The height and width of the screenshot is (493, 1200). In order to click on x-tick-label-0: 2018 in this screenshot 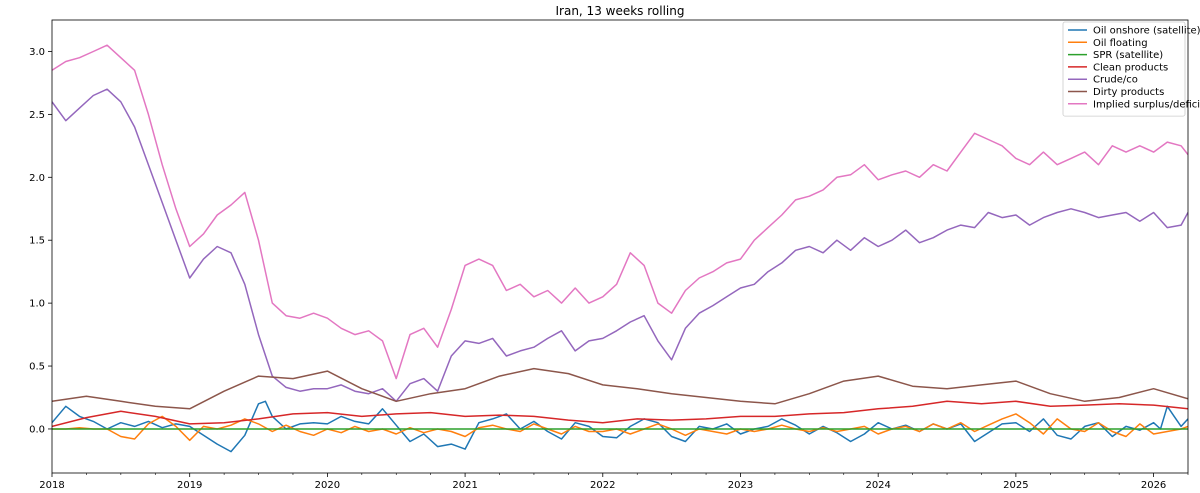, I will do `click(51, 485)`.